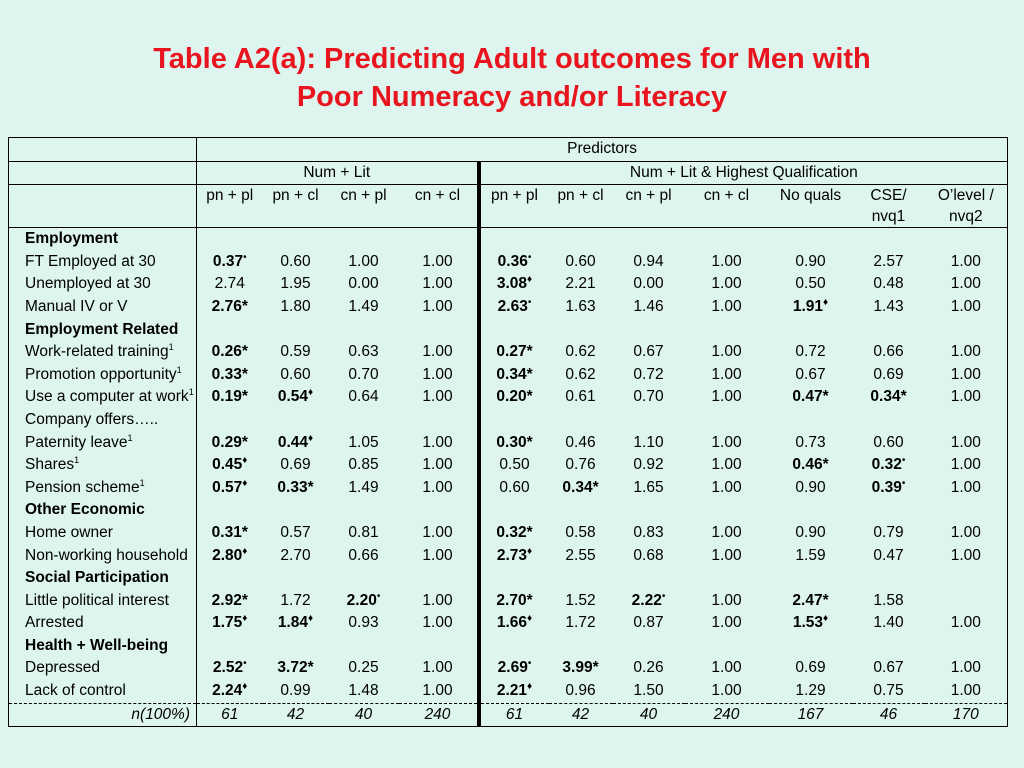 The height and width of the screenshot is (768, 1024). What do you see at coordinates (229, 397) in the screenshot?
I see `value-cell: 0.19*` at bounding box center [229, 397].